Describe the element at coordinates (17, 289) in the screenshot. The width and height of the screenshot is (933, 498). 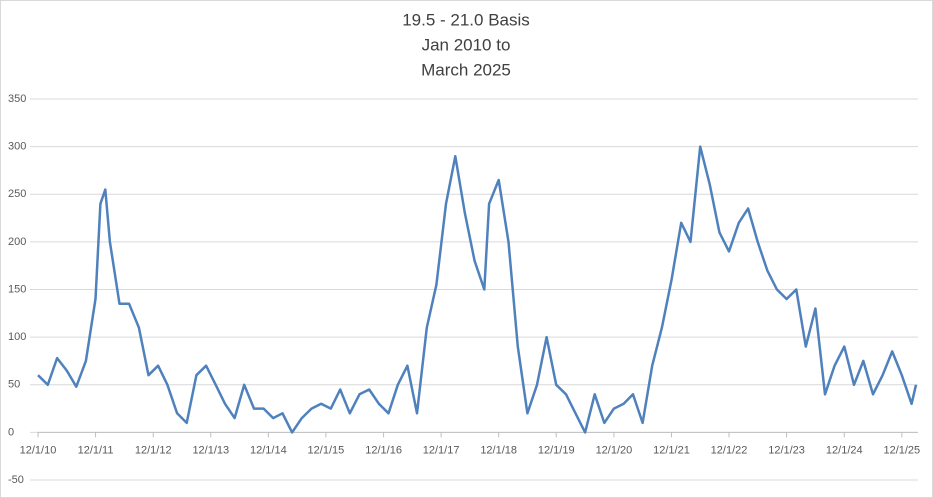
I see `y-tick-label: 150` at that location.